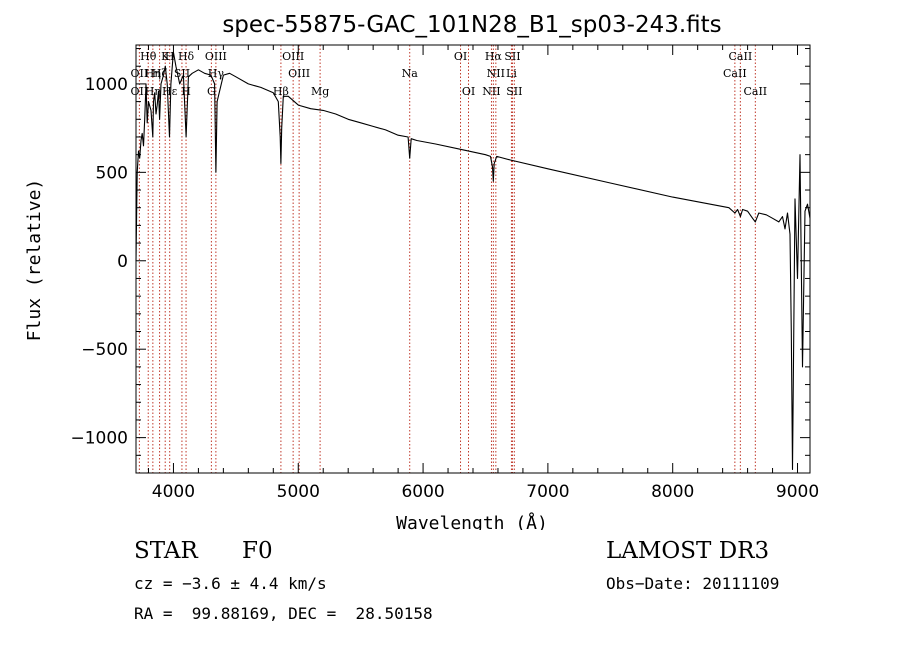 The height and width of the screenshot is (649, 900). Describe the element at coordinates (281, 91) in the screenshot. I see `line-label-low: Hβ` at that location.